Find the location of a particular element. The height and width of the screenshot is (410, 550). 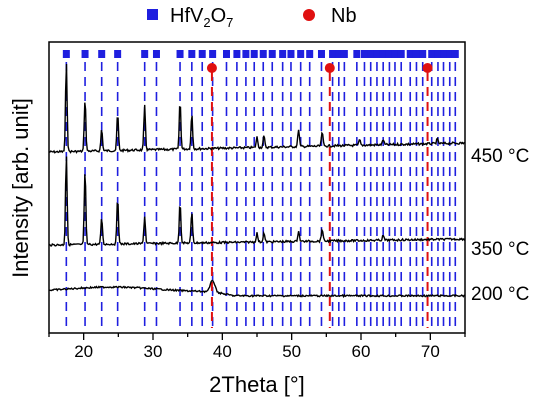

series-label: 350 °C is located at coordinates (500, 249).